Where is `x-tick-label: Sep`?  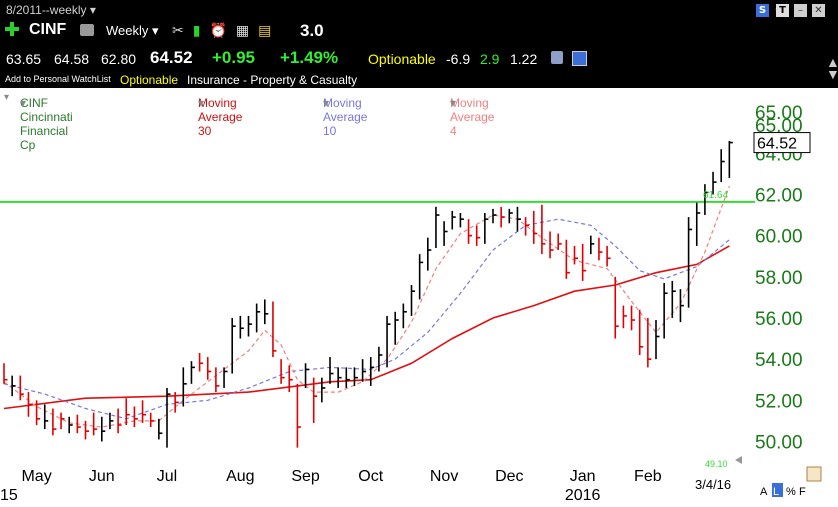
x-tick-label: Sep is located at coordinates (305, 476).